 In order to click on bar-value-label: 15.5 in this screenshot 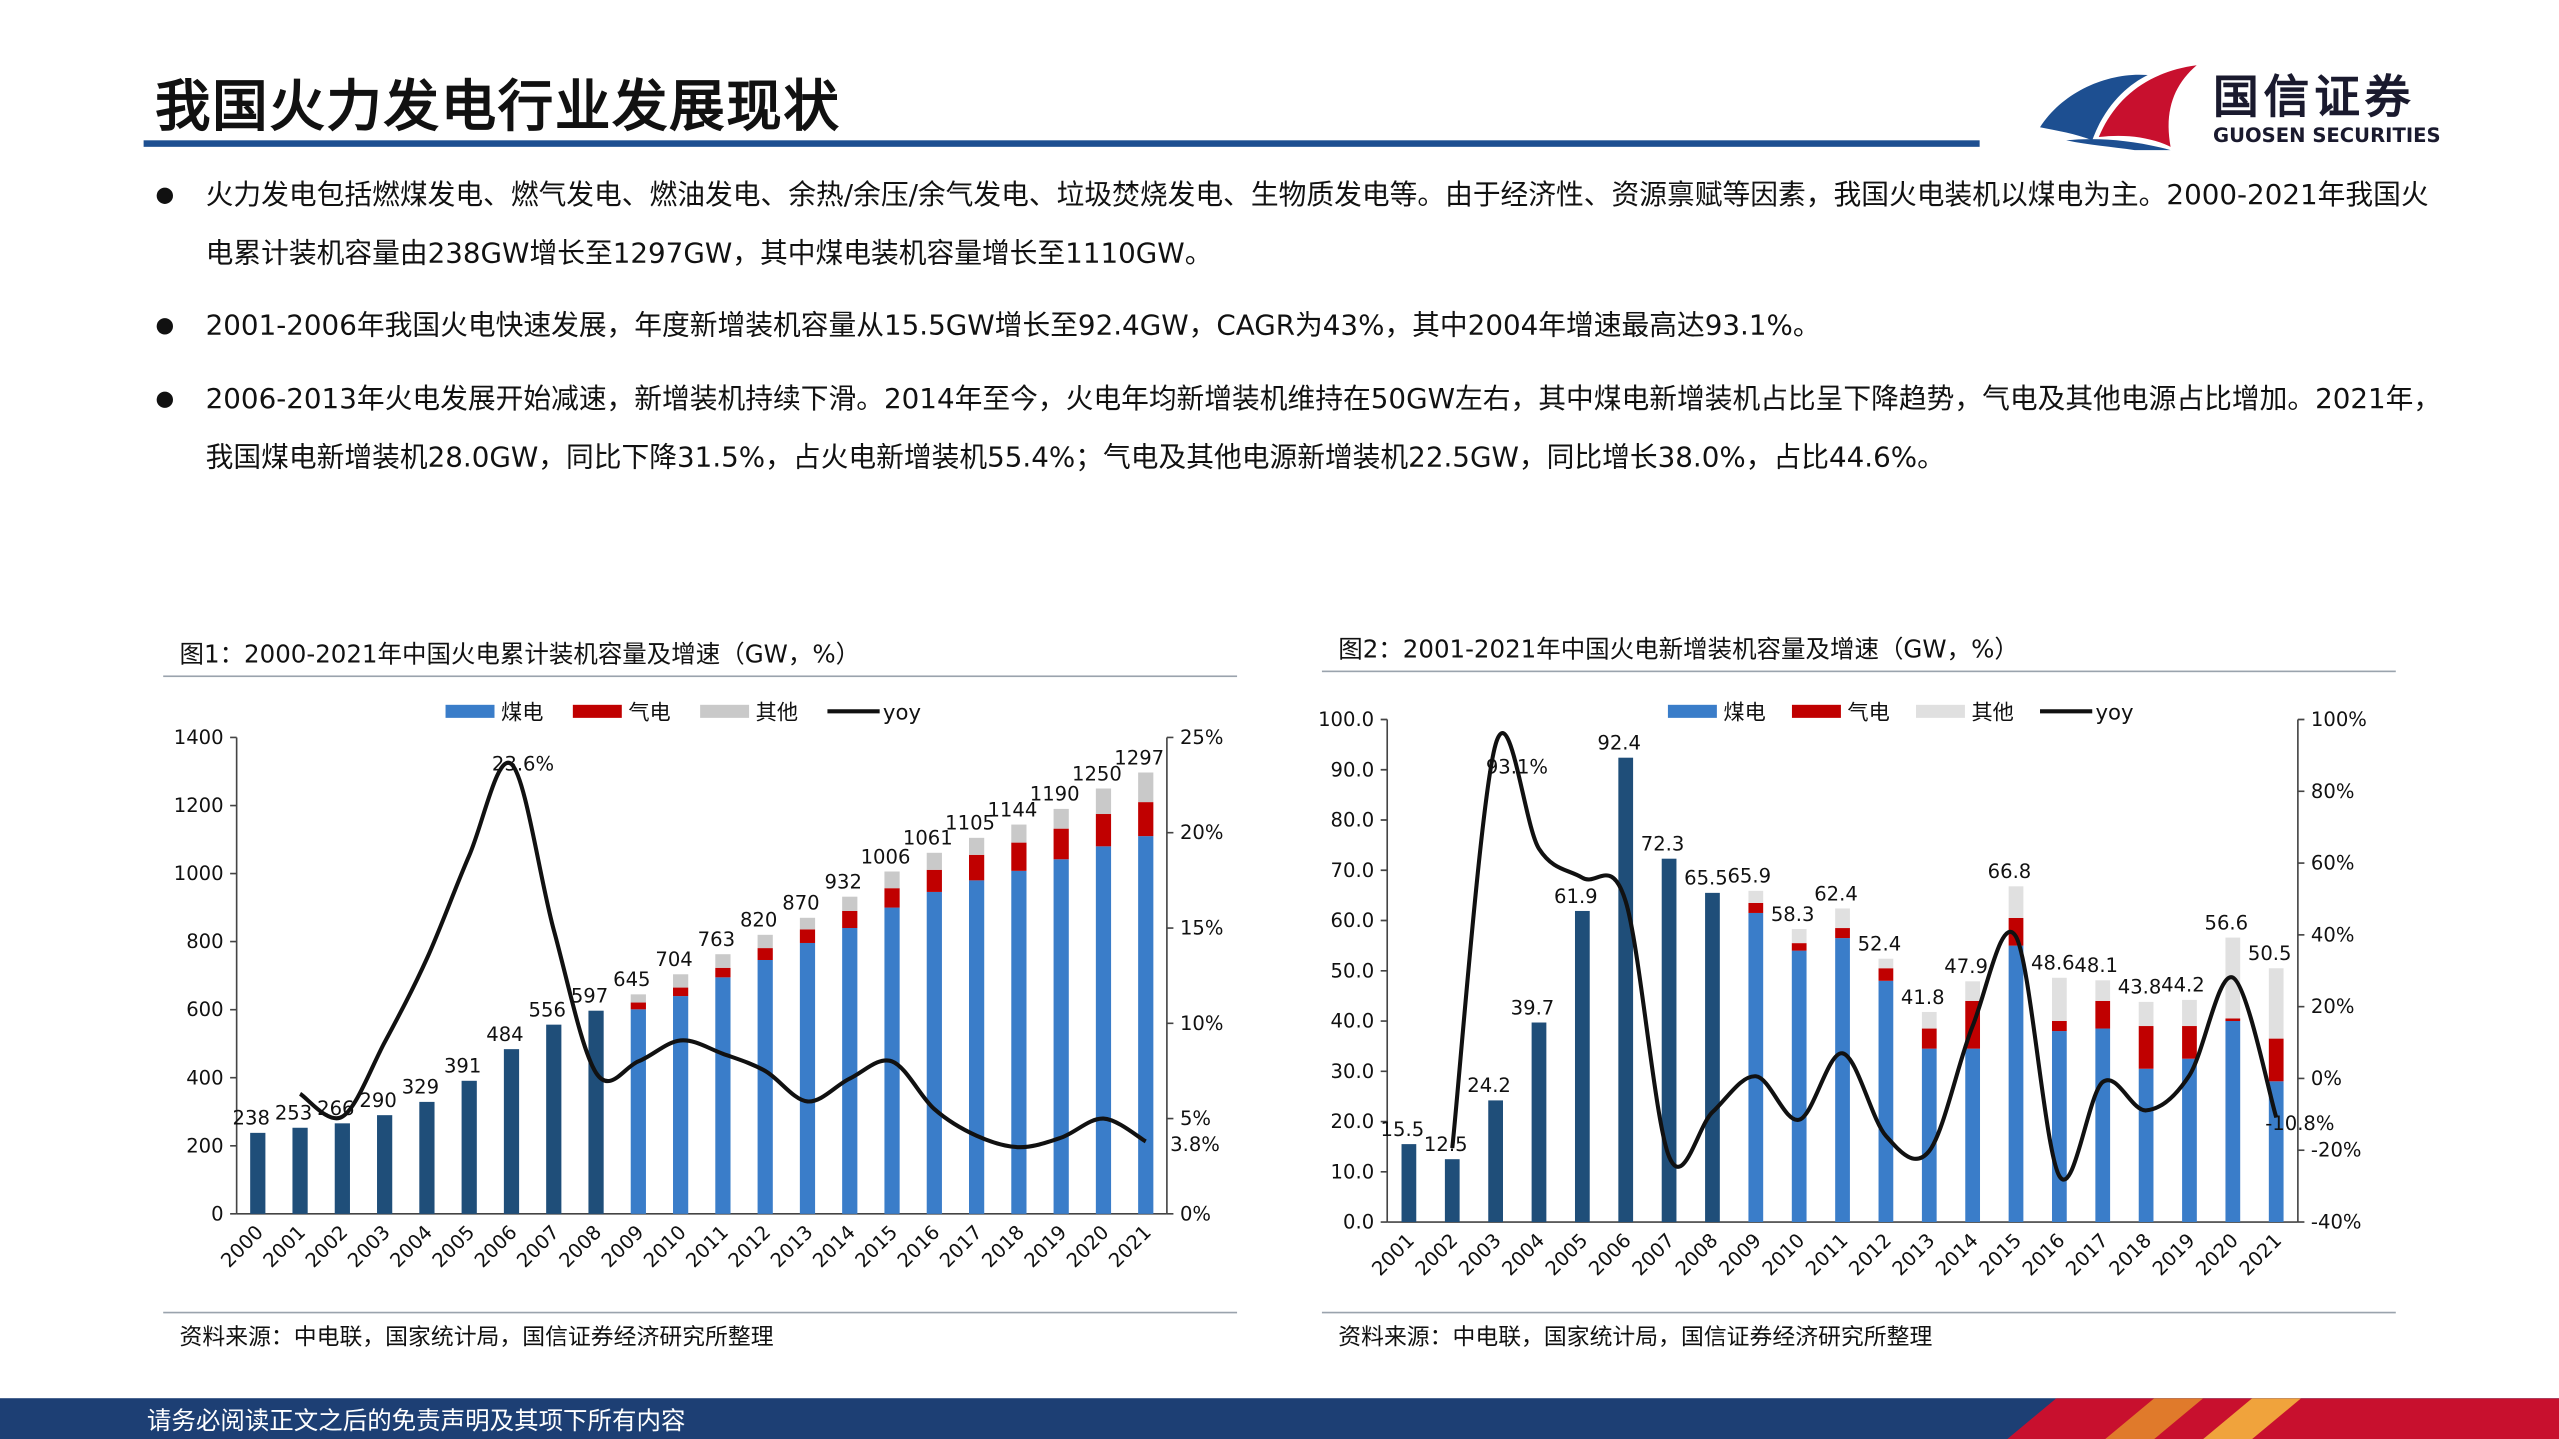, I will do `click(1403, 1129)`.